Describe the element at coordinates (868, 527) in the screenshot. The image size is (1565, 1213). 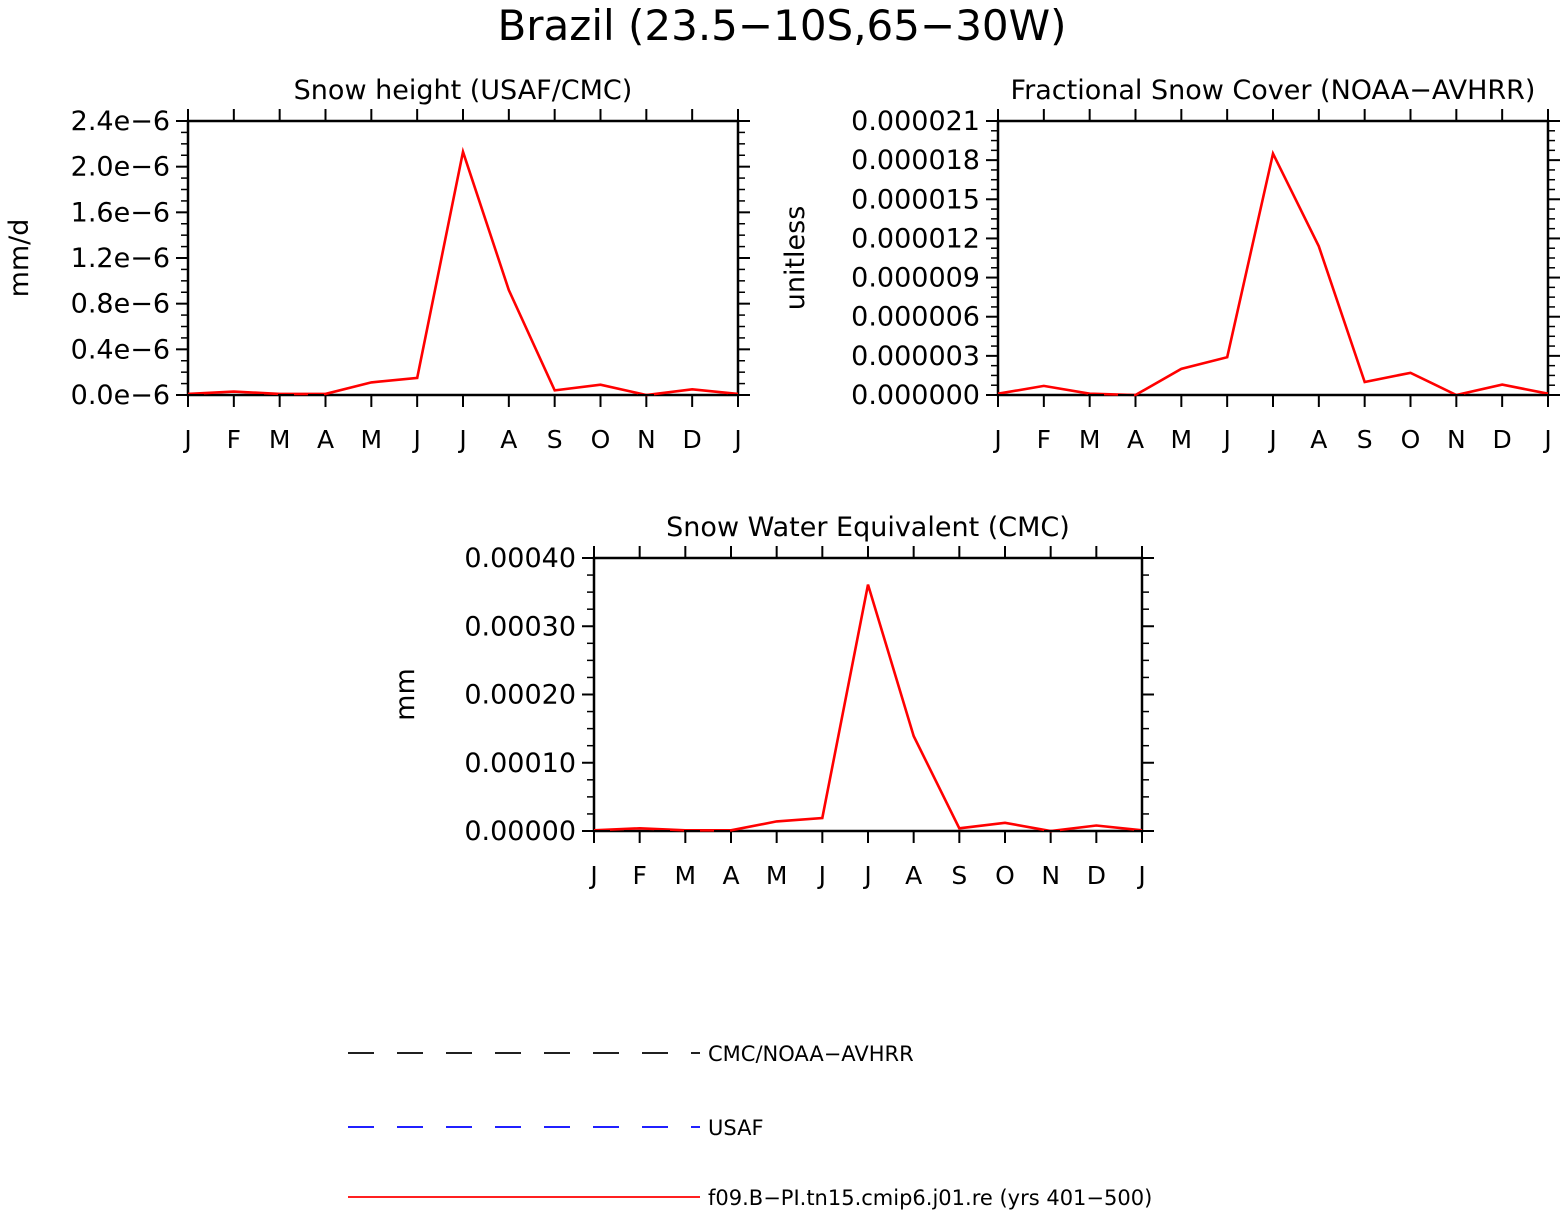
I see `panel-title: Snow Water Equivalent (CMC)` at that location.